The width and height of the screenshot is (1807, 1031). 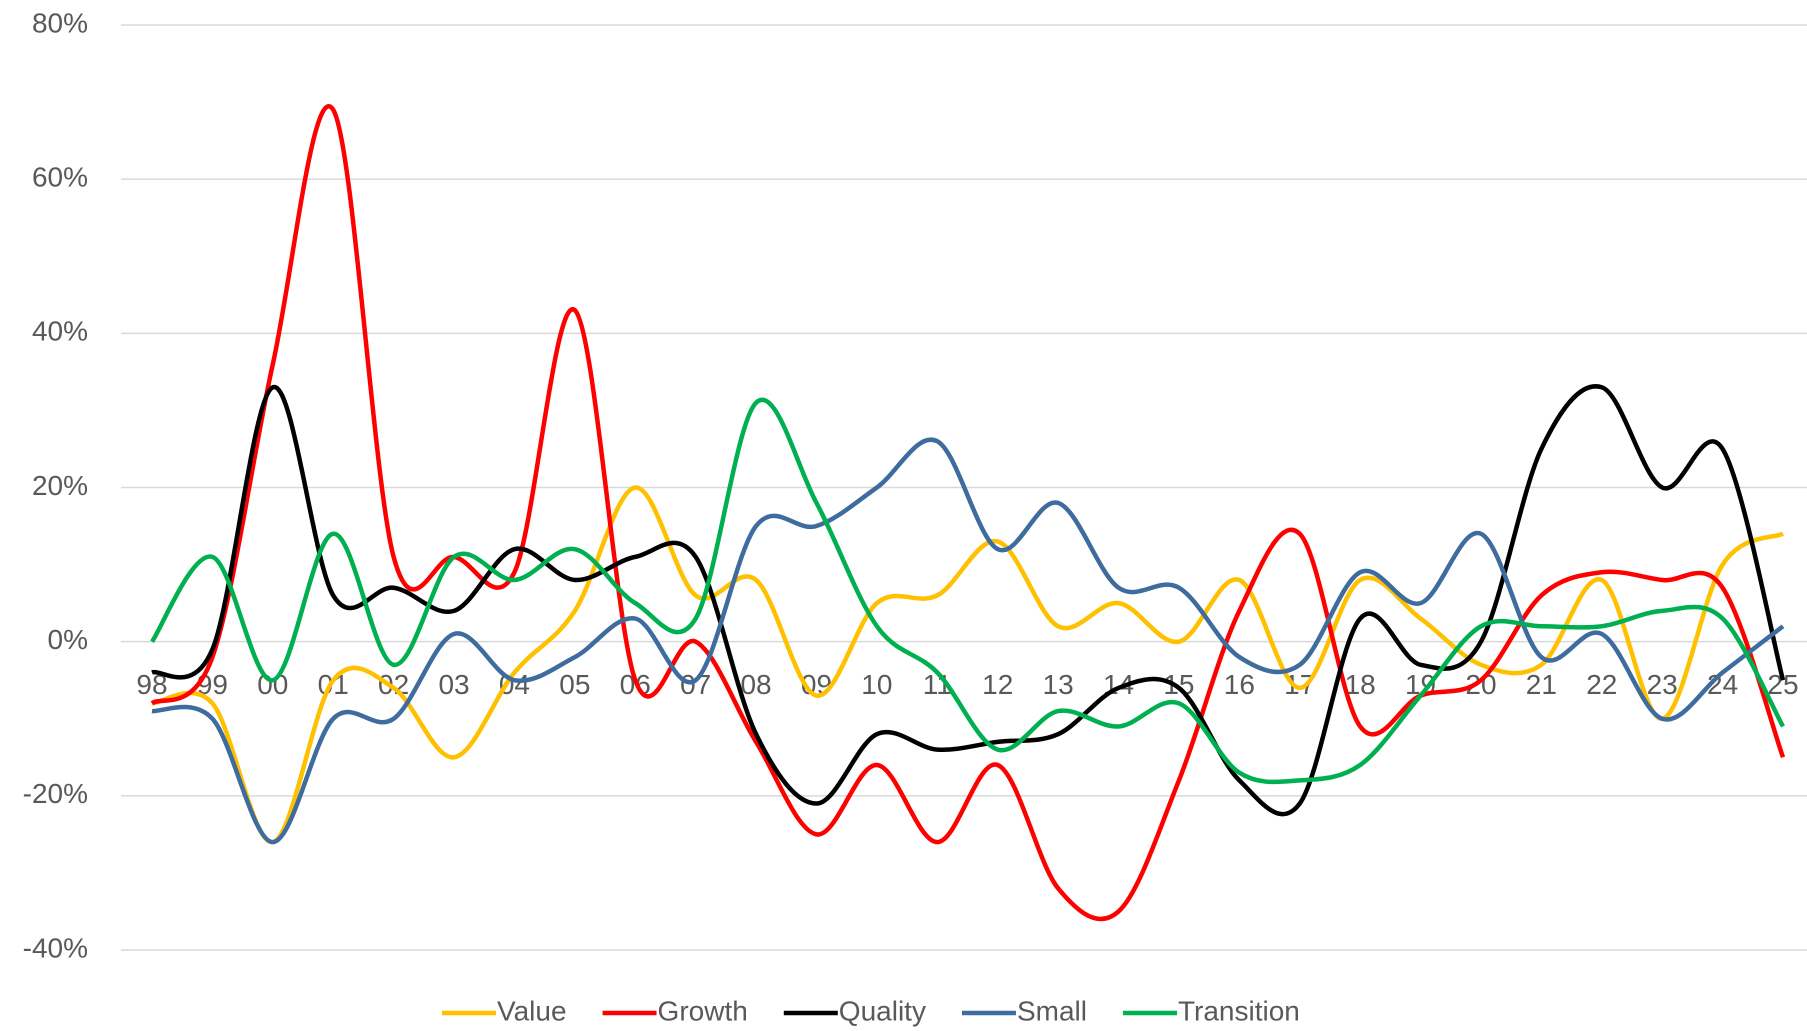 I want to click on x-tick-label: 03, so click(x=453, y=684).